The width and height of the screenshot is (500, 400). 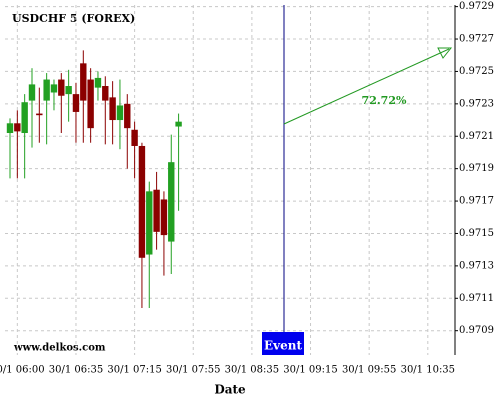 What do you see at coordinates (76, 370) in the screenshot?
I see `x-tick-label: 30/1 06:35` at bounding box center [76, 370].